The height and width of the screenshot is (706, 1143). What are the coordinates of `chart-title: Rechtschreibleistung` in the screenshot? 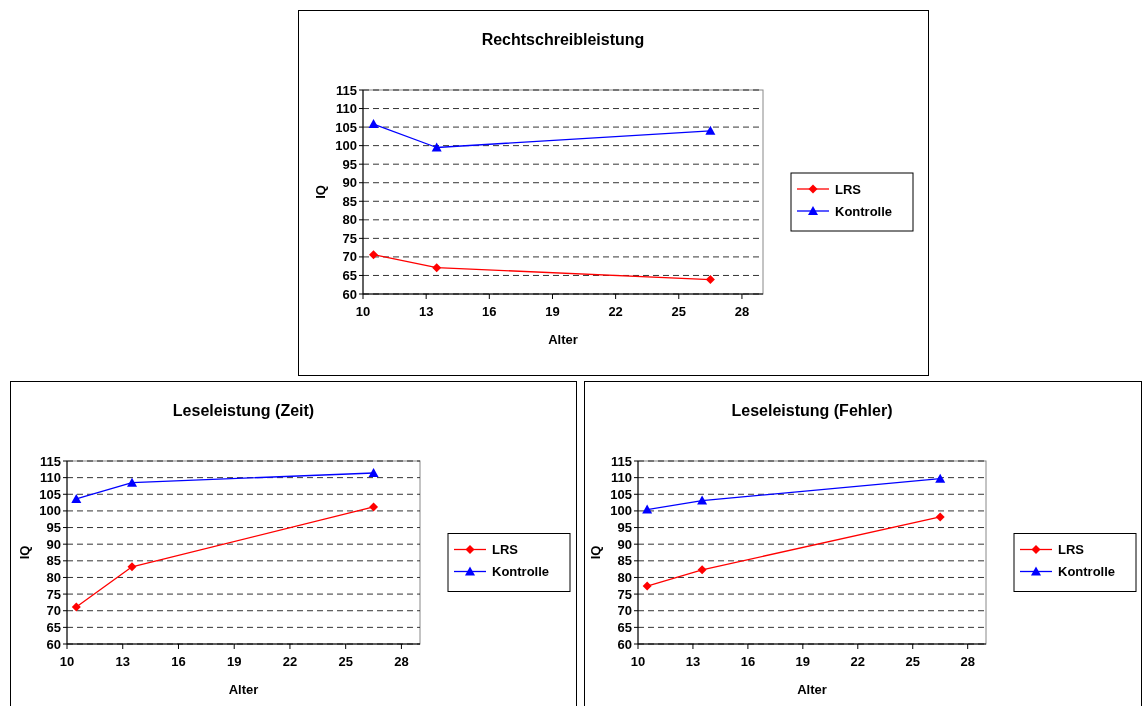 It's located at (563, 39).